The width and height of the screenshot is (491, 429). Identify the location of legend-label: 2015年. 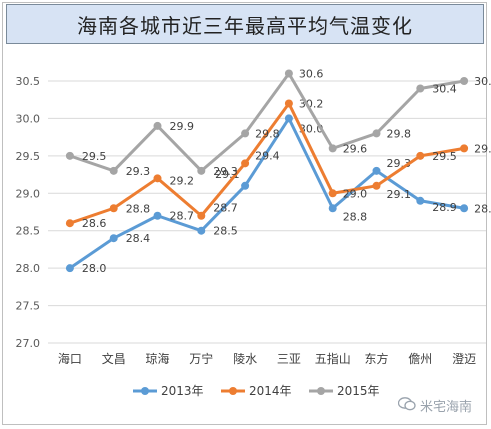
(358, 391).